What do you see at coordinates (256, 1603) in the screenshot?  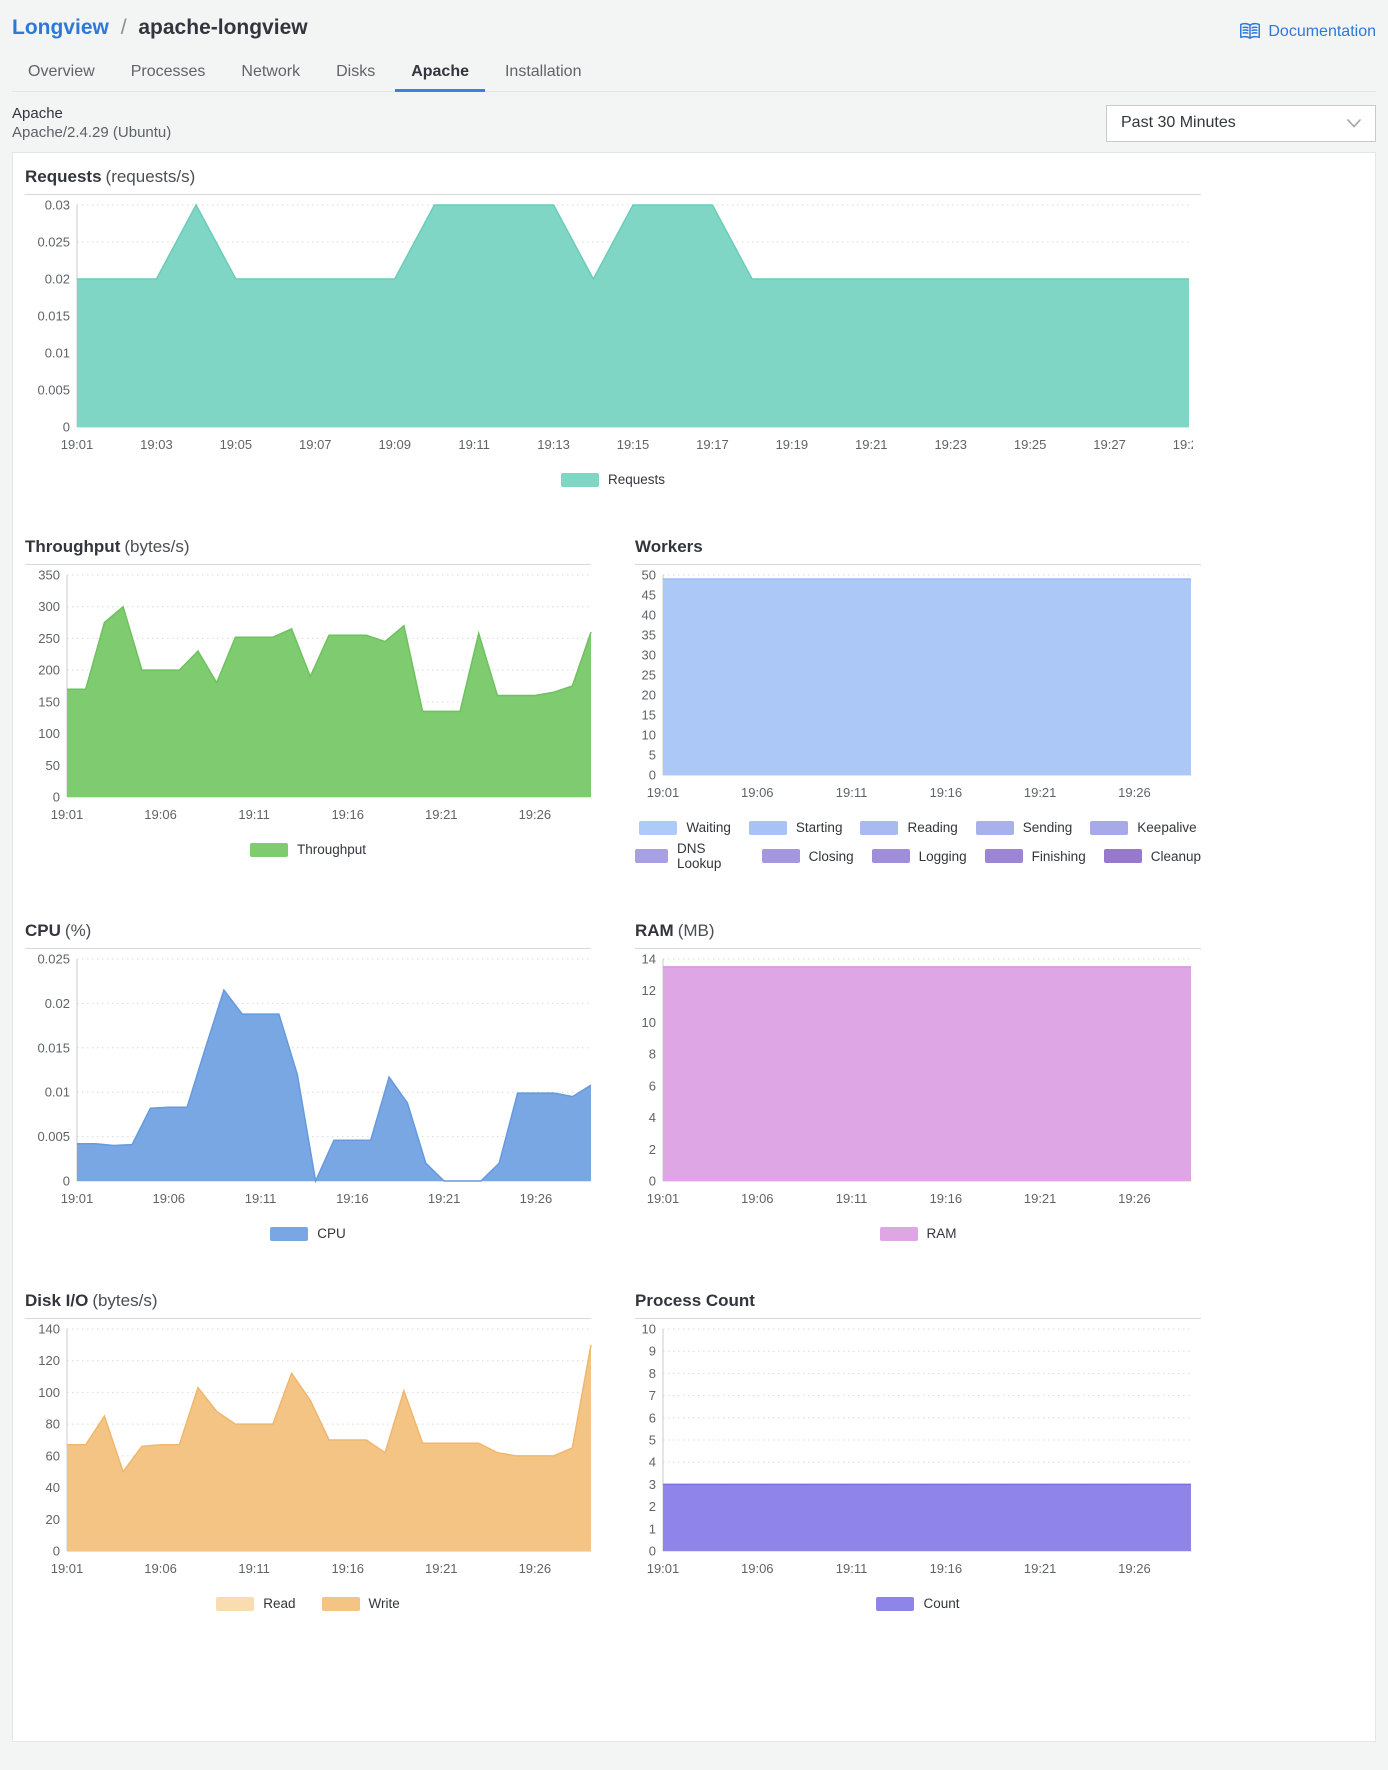 I see `legend-item-read: Read` at bounding box center [256, 1603].